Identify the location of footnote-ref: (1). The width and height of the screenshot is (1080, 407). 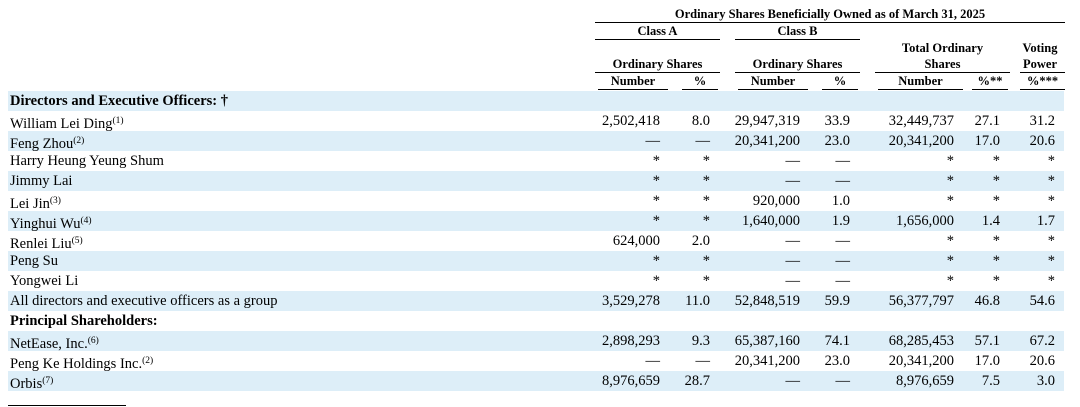
(118, 121).